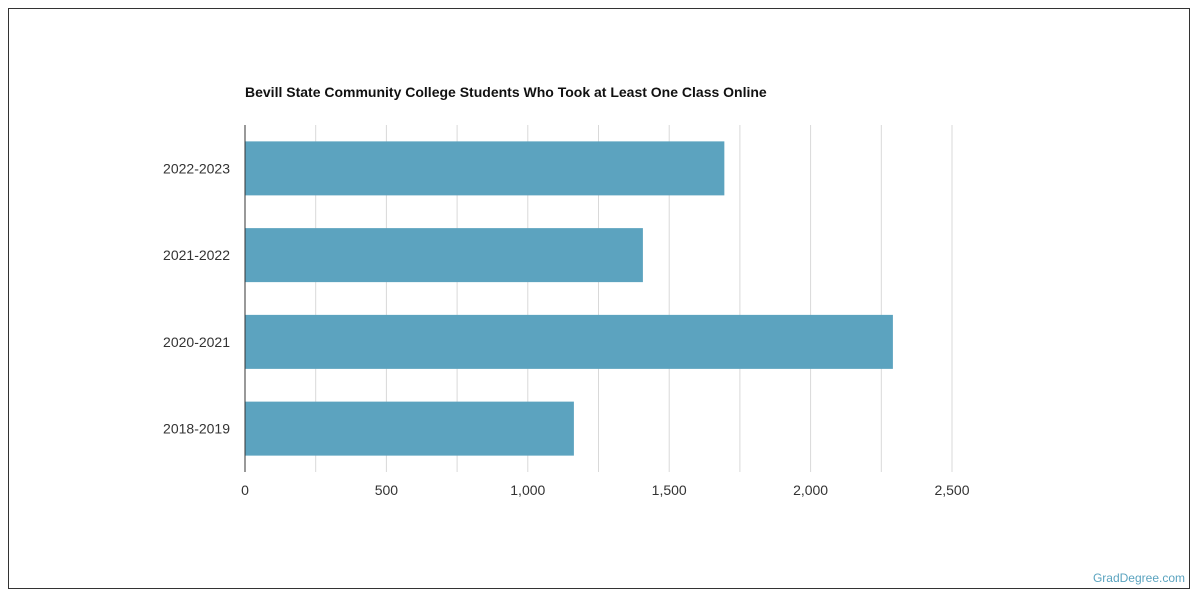 The width and height of the screenshot is (1200, 600). Describe the element at coordinates (196, 429) in the screenshot. I see `category-label: 2018-2019` at that location.